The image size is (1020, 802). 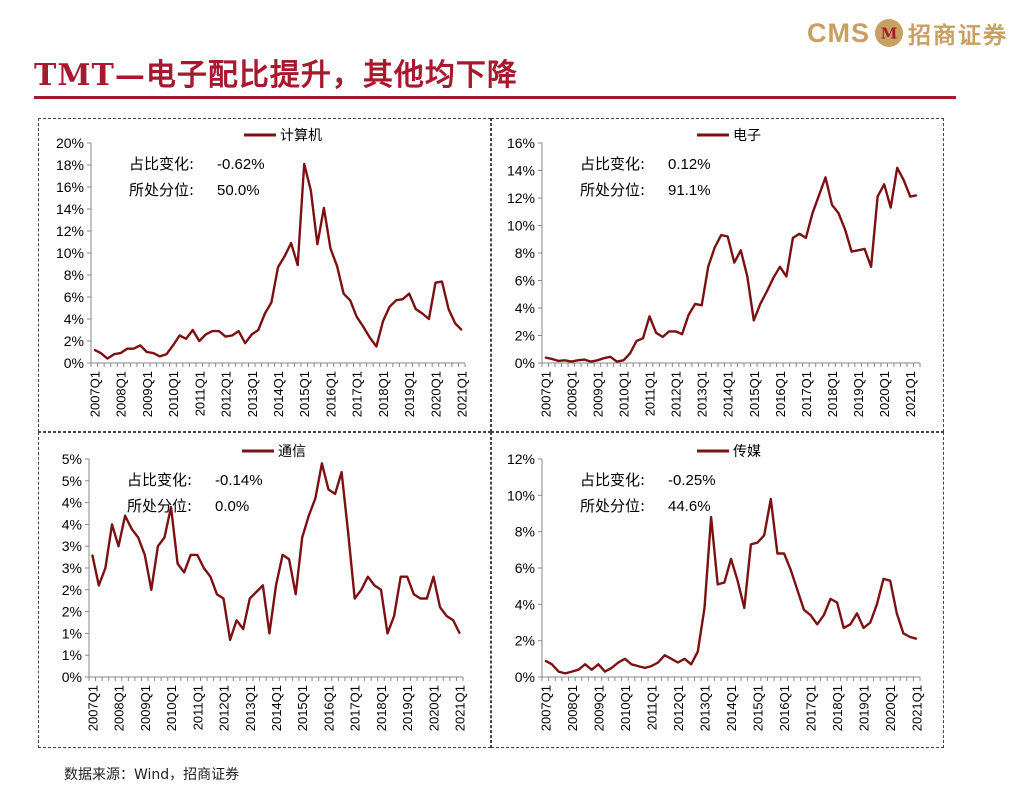 I want to click on computer-x-tick-label: 2015Q1, so click(x=304, y=394).